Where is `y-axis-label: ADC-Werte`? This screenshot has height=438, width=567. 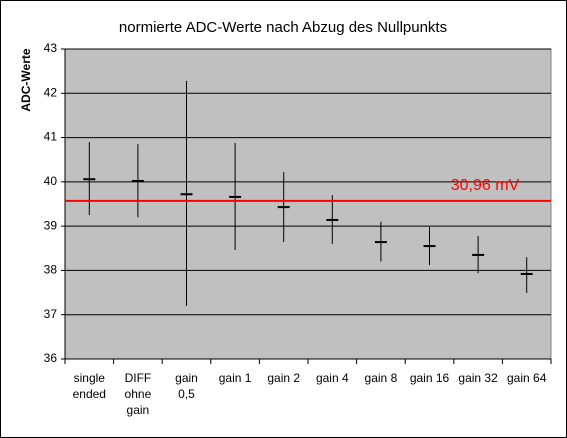 y-axis-label: ADC-Werte is located at coordinates (26, 79).